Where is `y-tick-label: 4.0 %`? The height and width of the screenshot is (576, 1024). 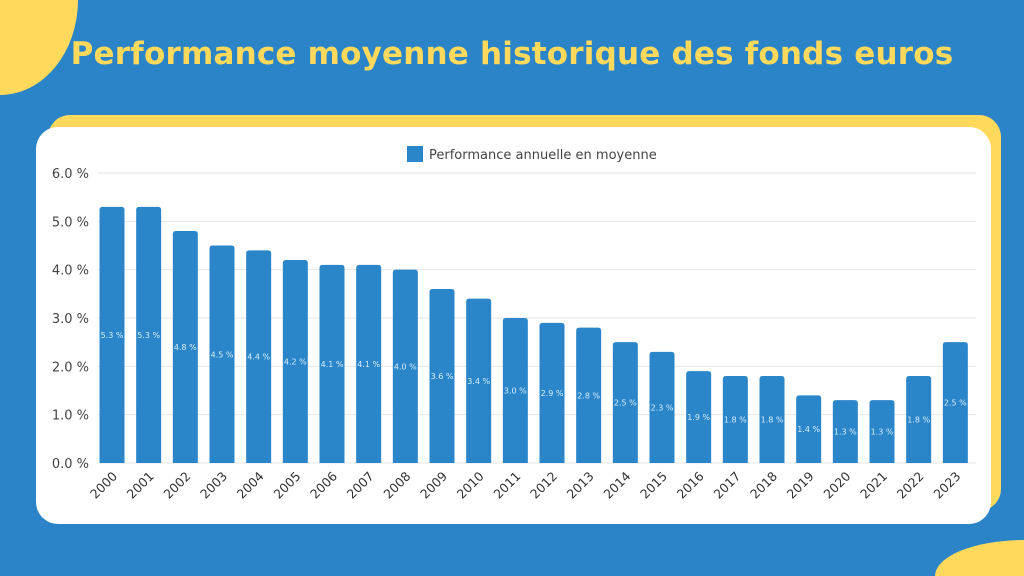
y-tick-label: 4.0 % is located at coordinates (70, 271).